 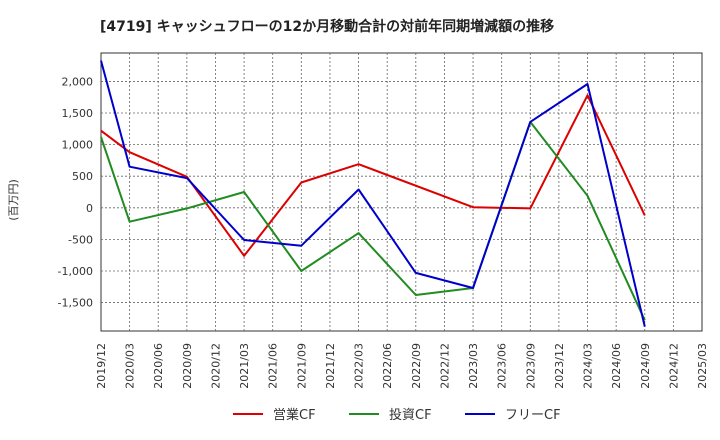 I want to click on chart-title: [4719] キャッシュフローの12か月移動合計の対前年同期増減額の推移, so click(x=327, y=26).